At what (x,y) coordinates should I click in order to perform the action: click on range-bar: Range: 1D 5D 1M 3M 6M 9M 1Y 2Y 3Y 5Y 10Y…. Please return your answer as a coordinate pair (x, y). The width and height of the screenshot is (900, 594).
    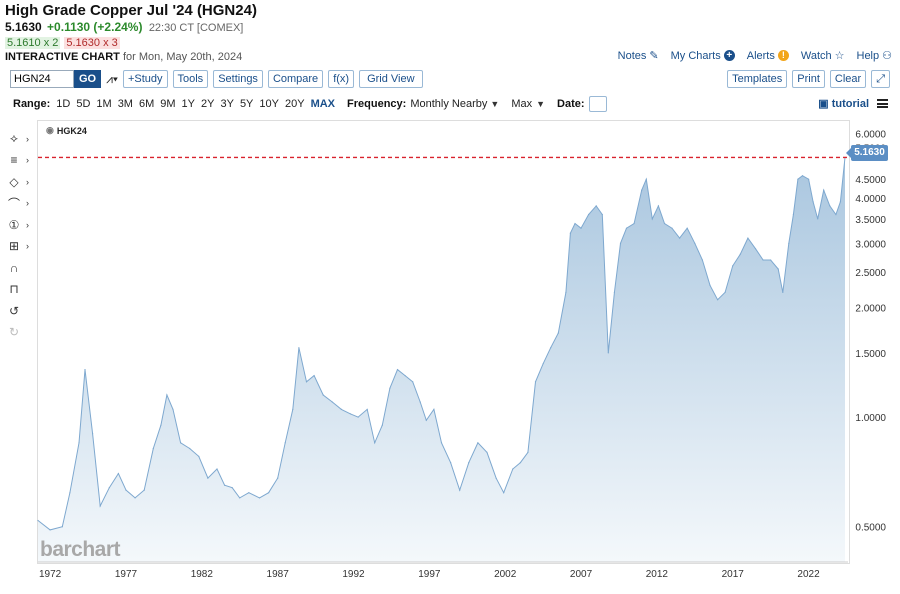
    Looking at the image, I should click on (310, 104).